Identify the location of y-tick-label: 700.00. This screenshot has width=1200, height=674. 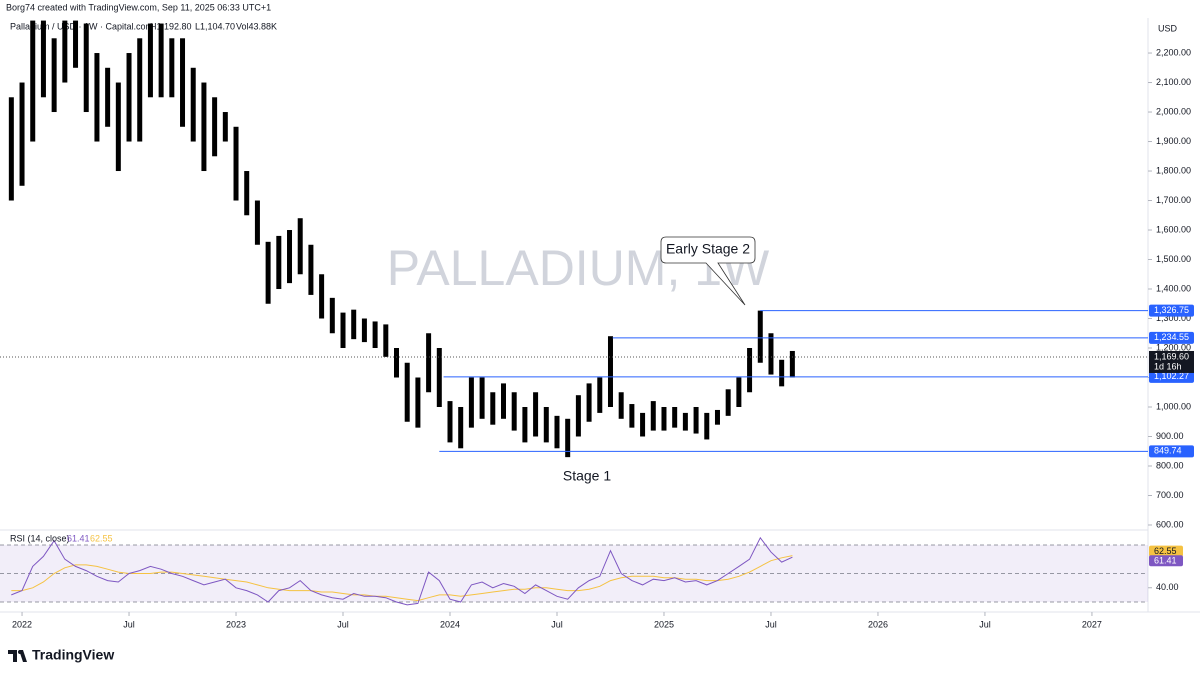
(1170, 495).